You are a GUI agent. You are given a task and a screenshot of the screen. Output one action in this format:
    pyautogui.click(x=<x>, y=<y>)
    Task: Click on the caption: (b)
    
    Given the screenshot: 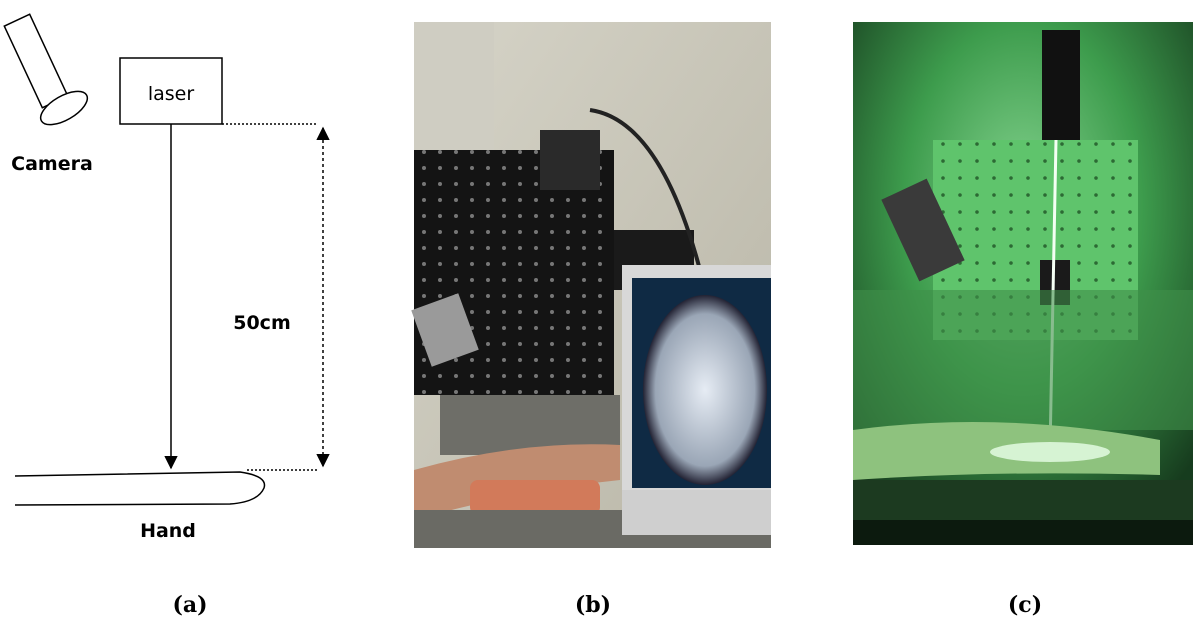 What is the action you would take?
    pyautogui.click(x=593, y=605)
    